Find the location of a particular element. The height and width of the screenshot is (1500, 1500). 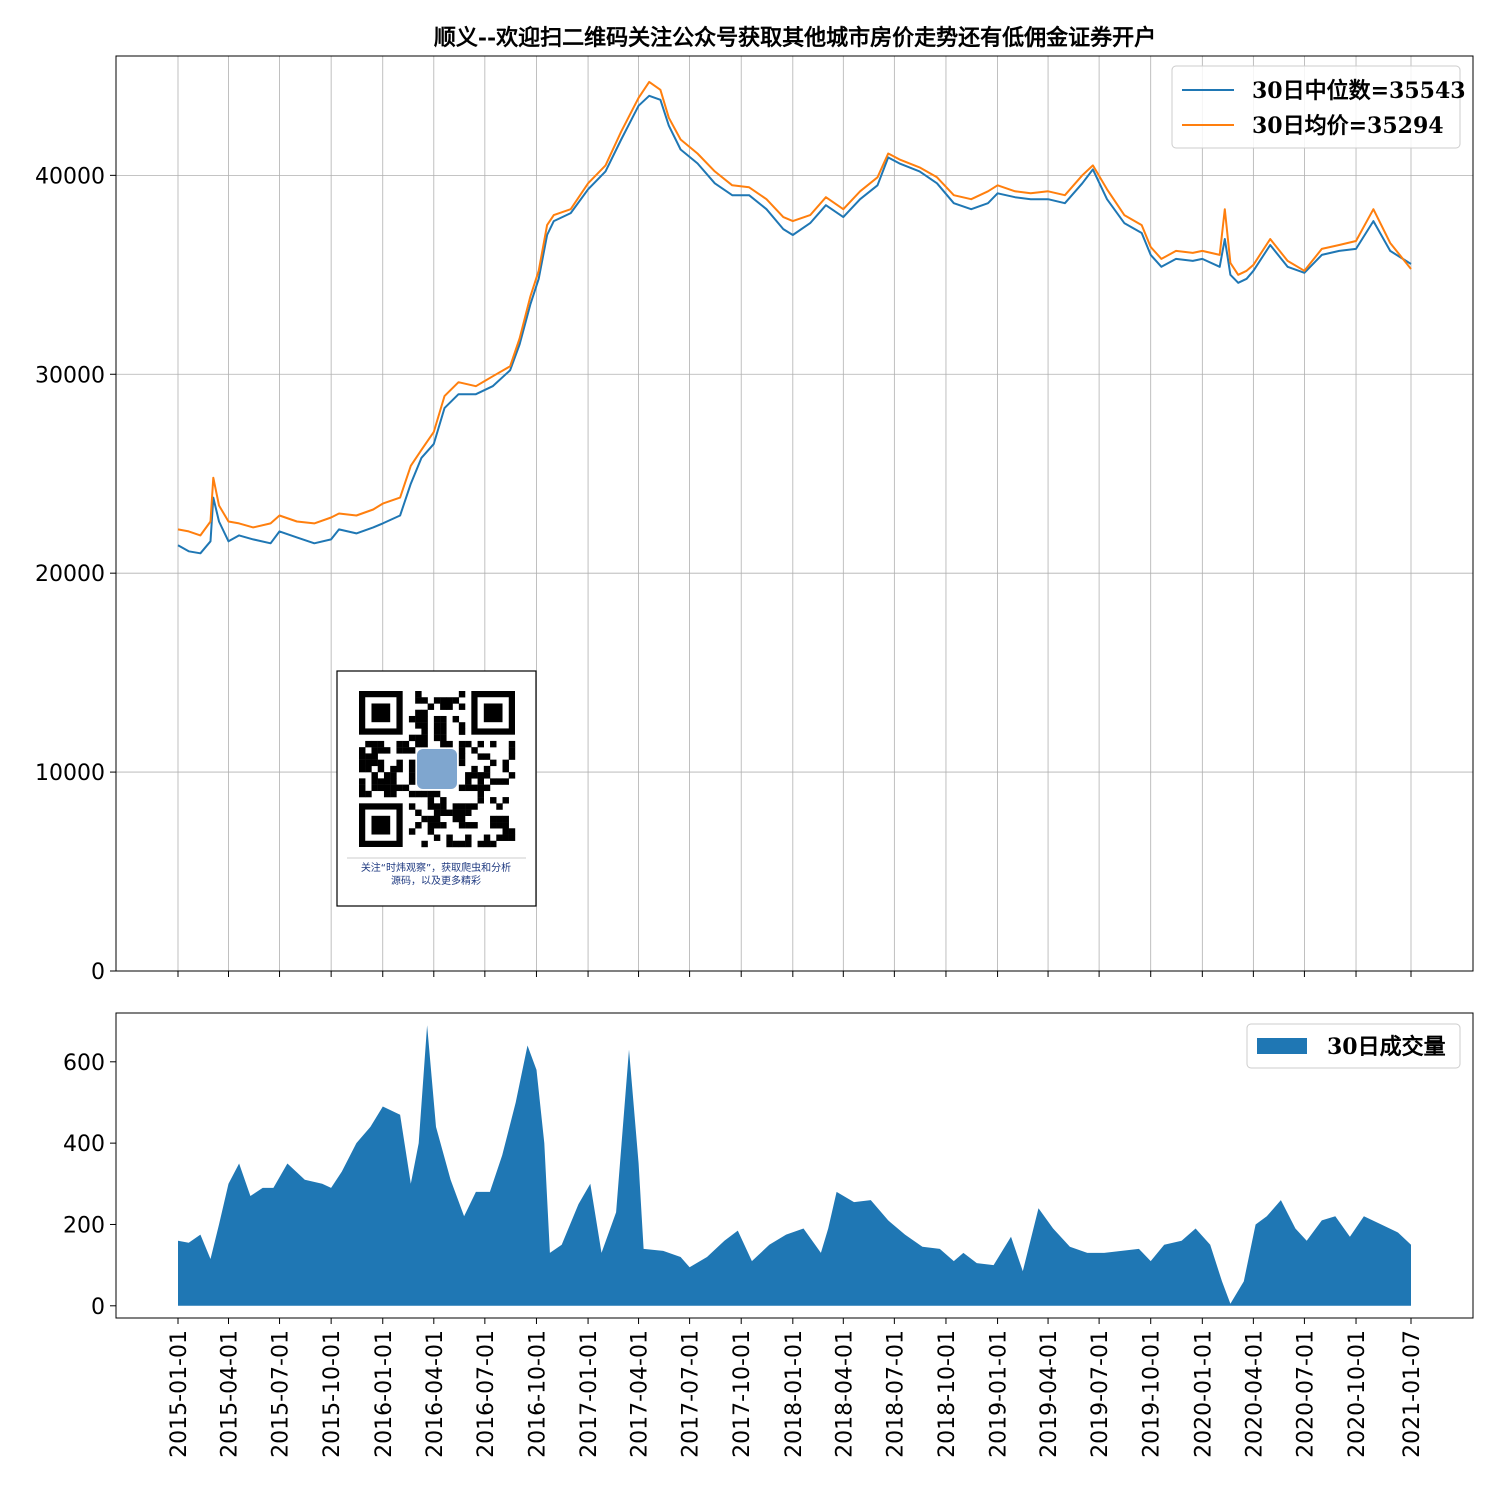

x-tick-label: 2015-04-01 is located at coordinates (229, 1394).